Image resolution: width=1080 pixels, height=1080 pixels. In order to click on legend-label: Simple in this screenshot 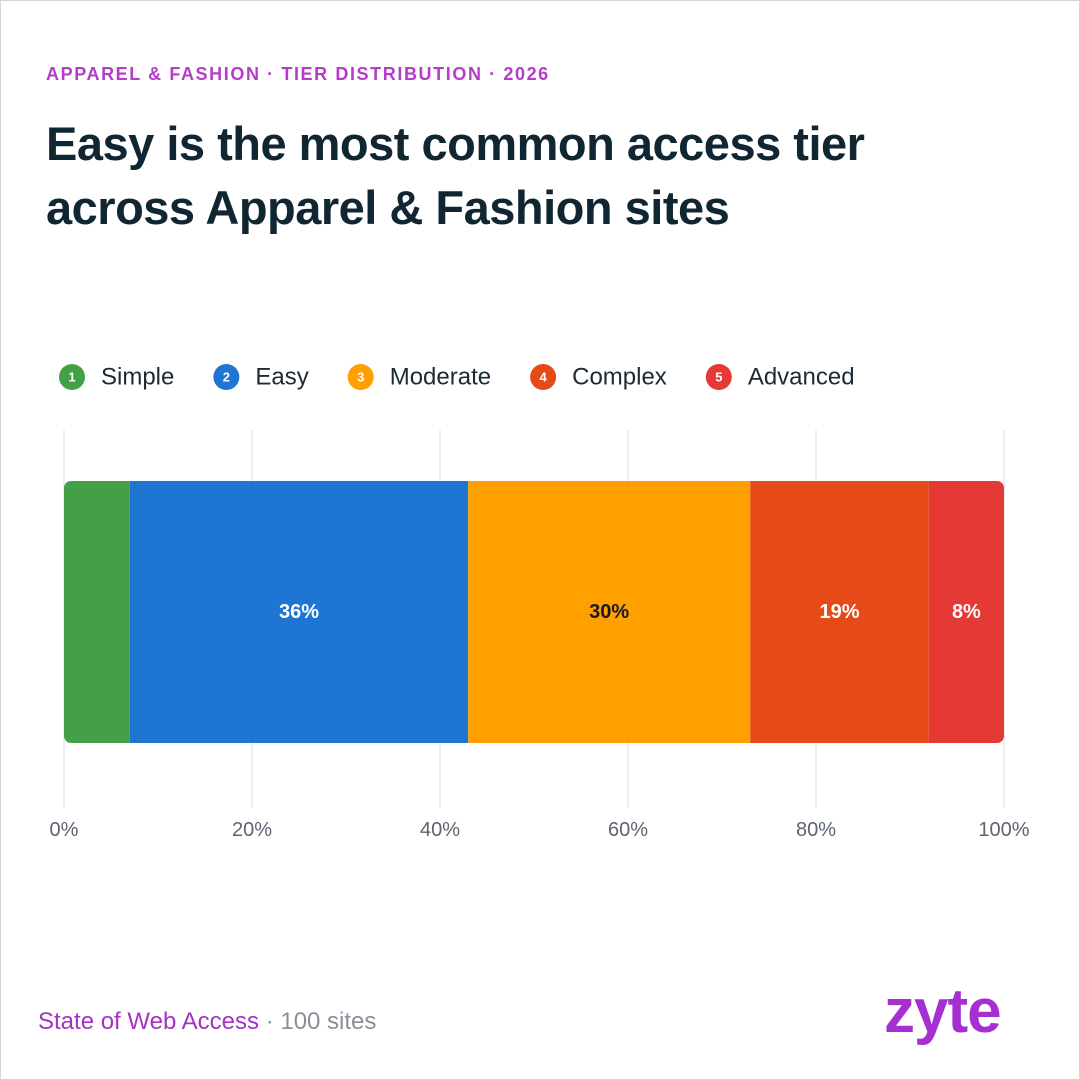, I will do `click(137, 377)`.